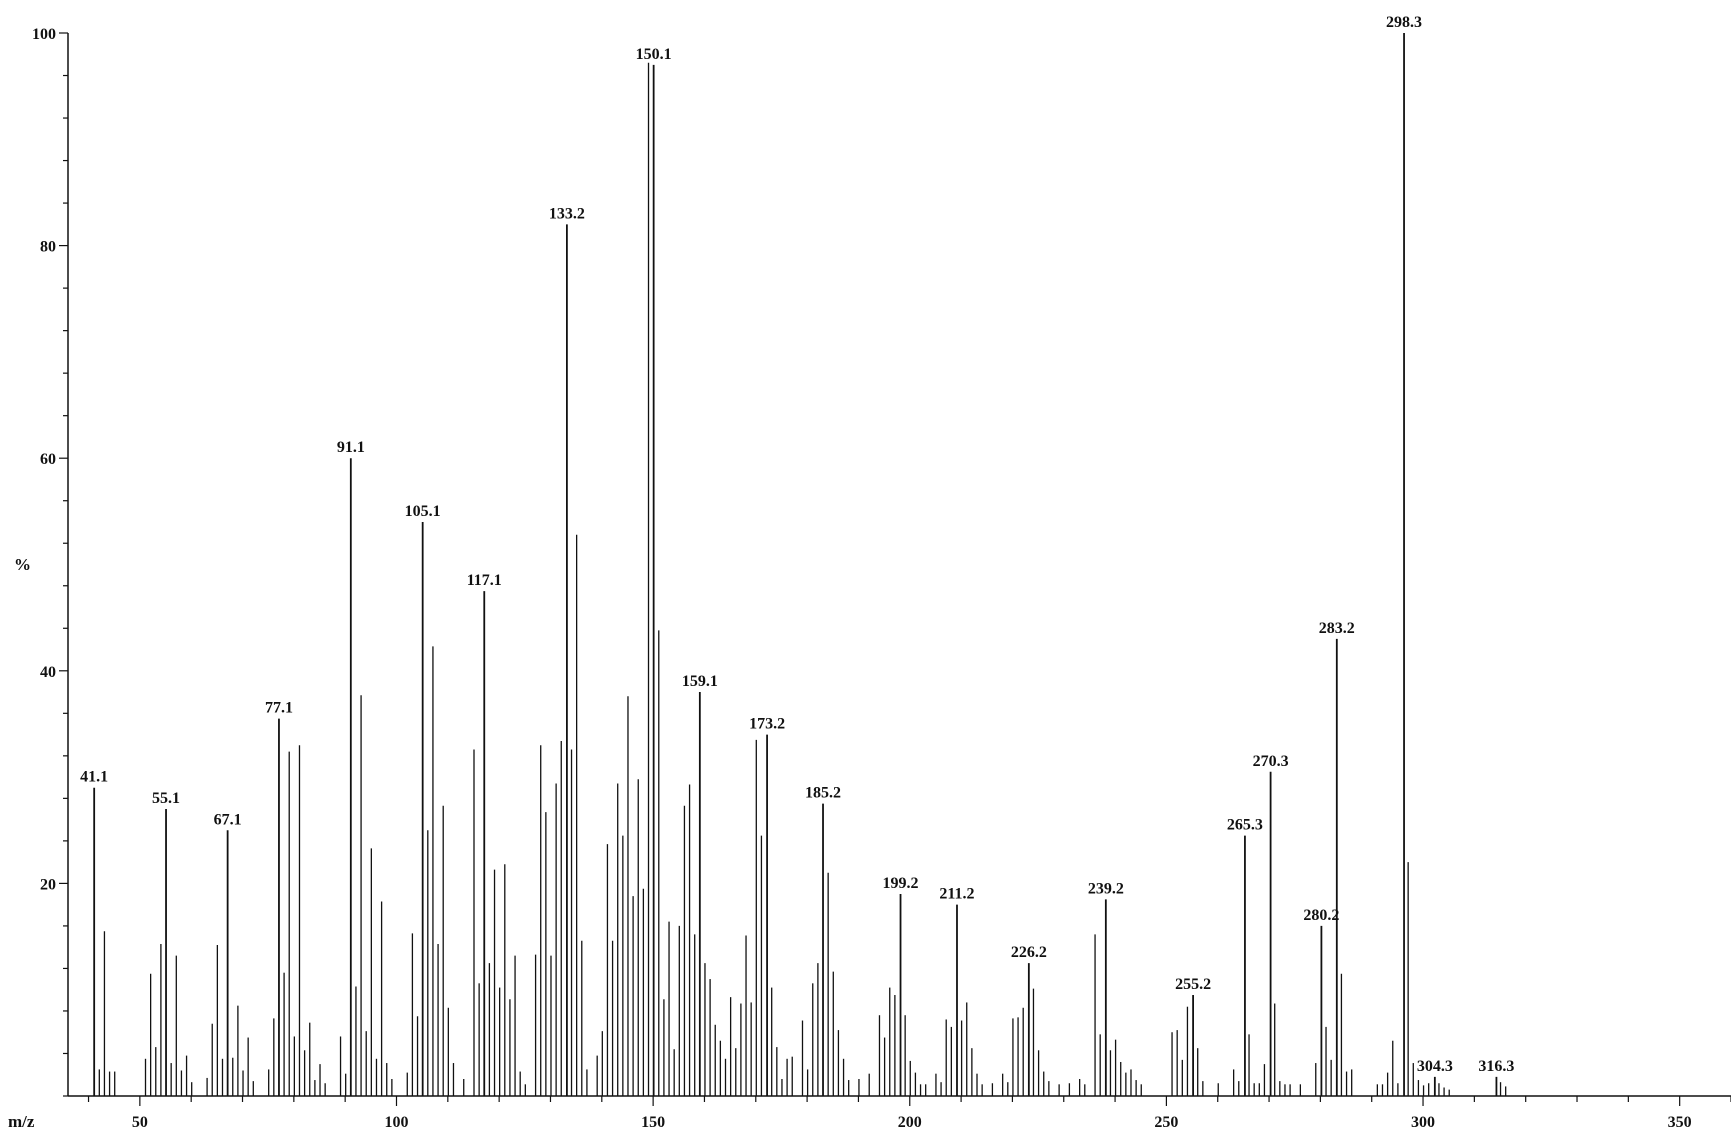 The width and height of the screenshot is (1731, 1131). What do you see at coordinates (1271, 761) in the screenshot?
I see `peak-label: 270.3` at bounding box center [1271, 761].